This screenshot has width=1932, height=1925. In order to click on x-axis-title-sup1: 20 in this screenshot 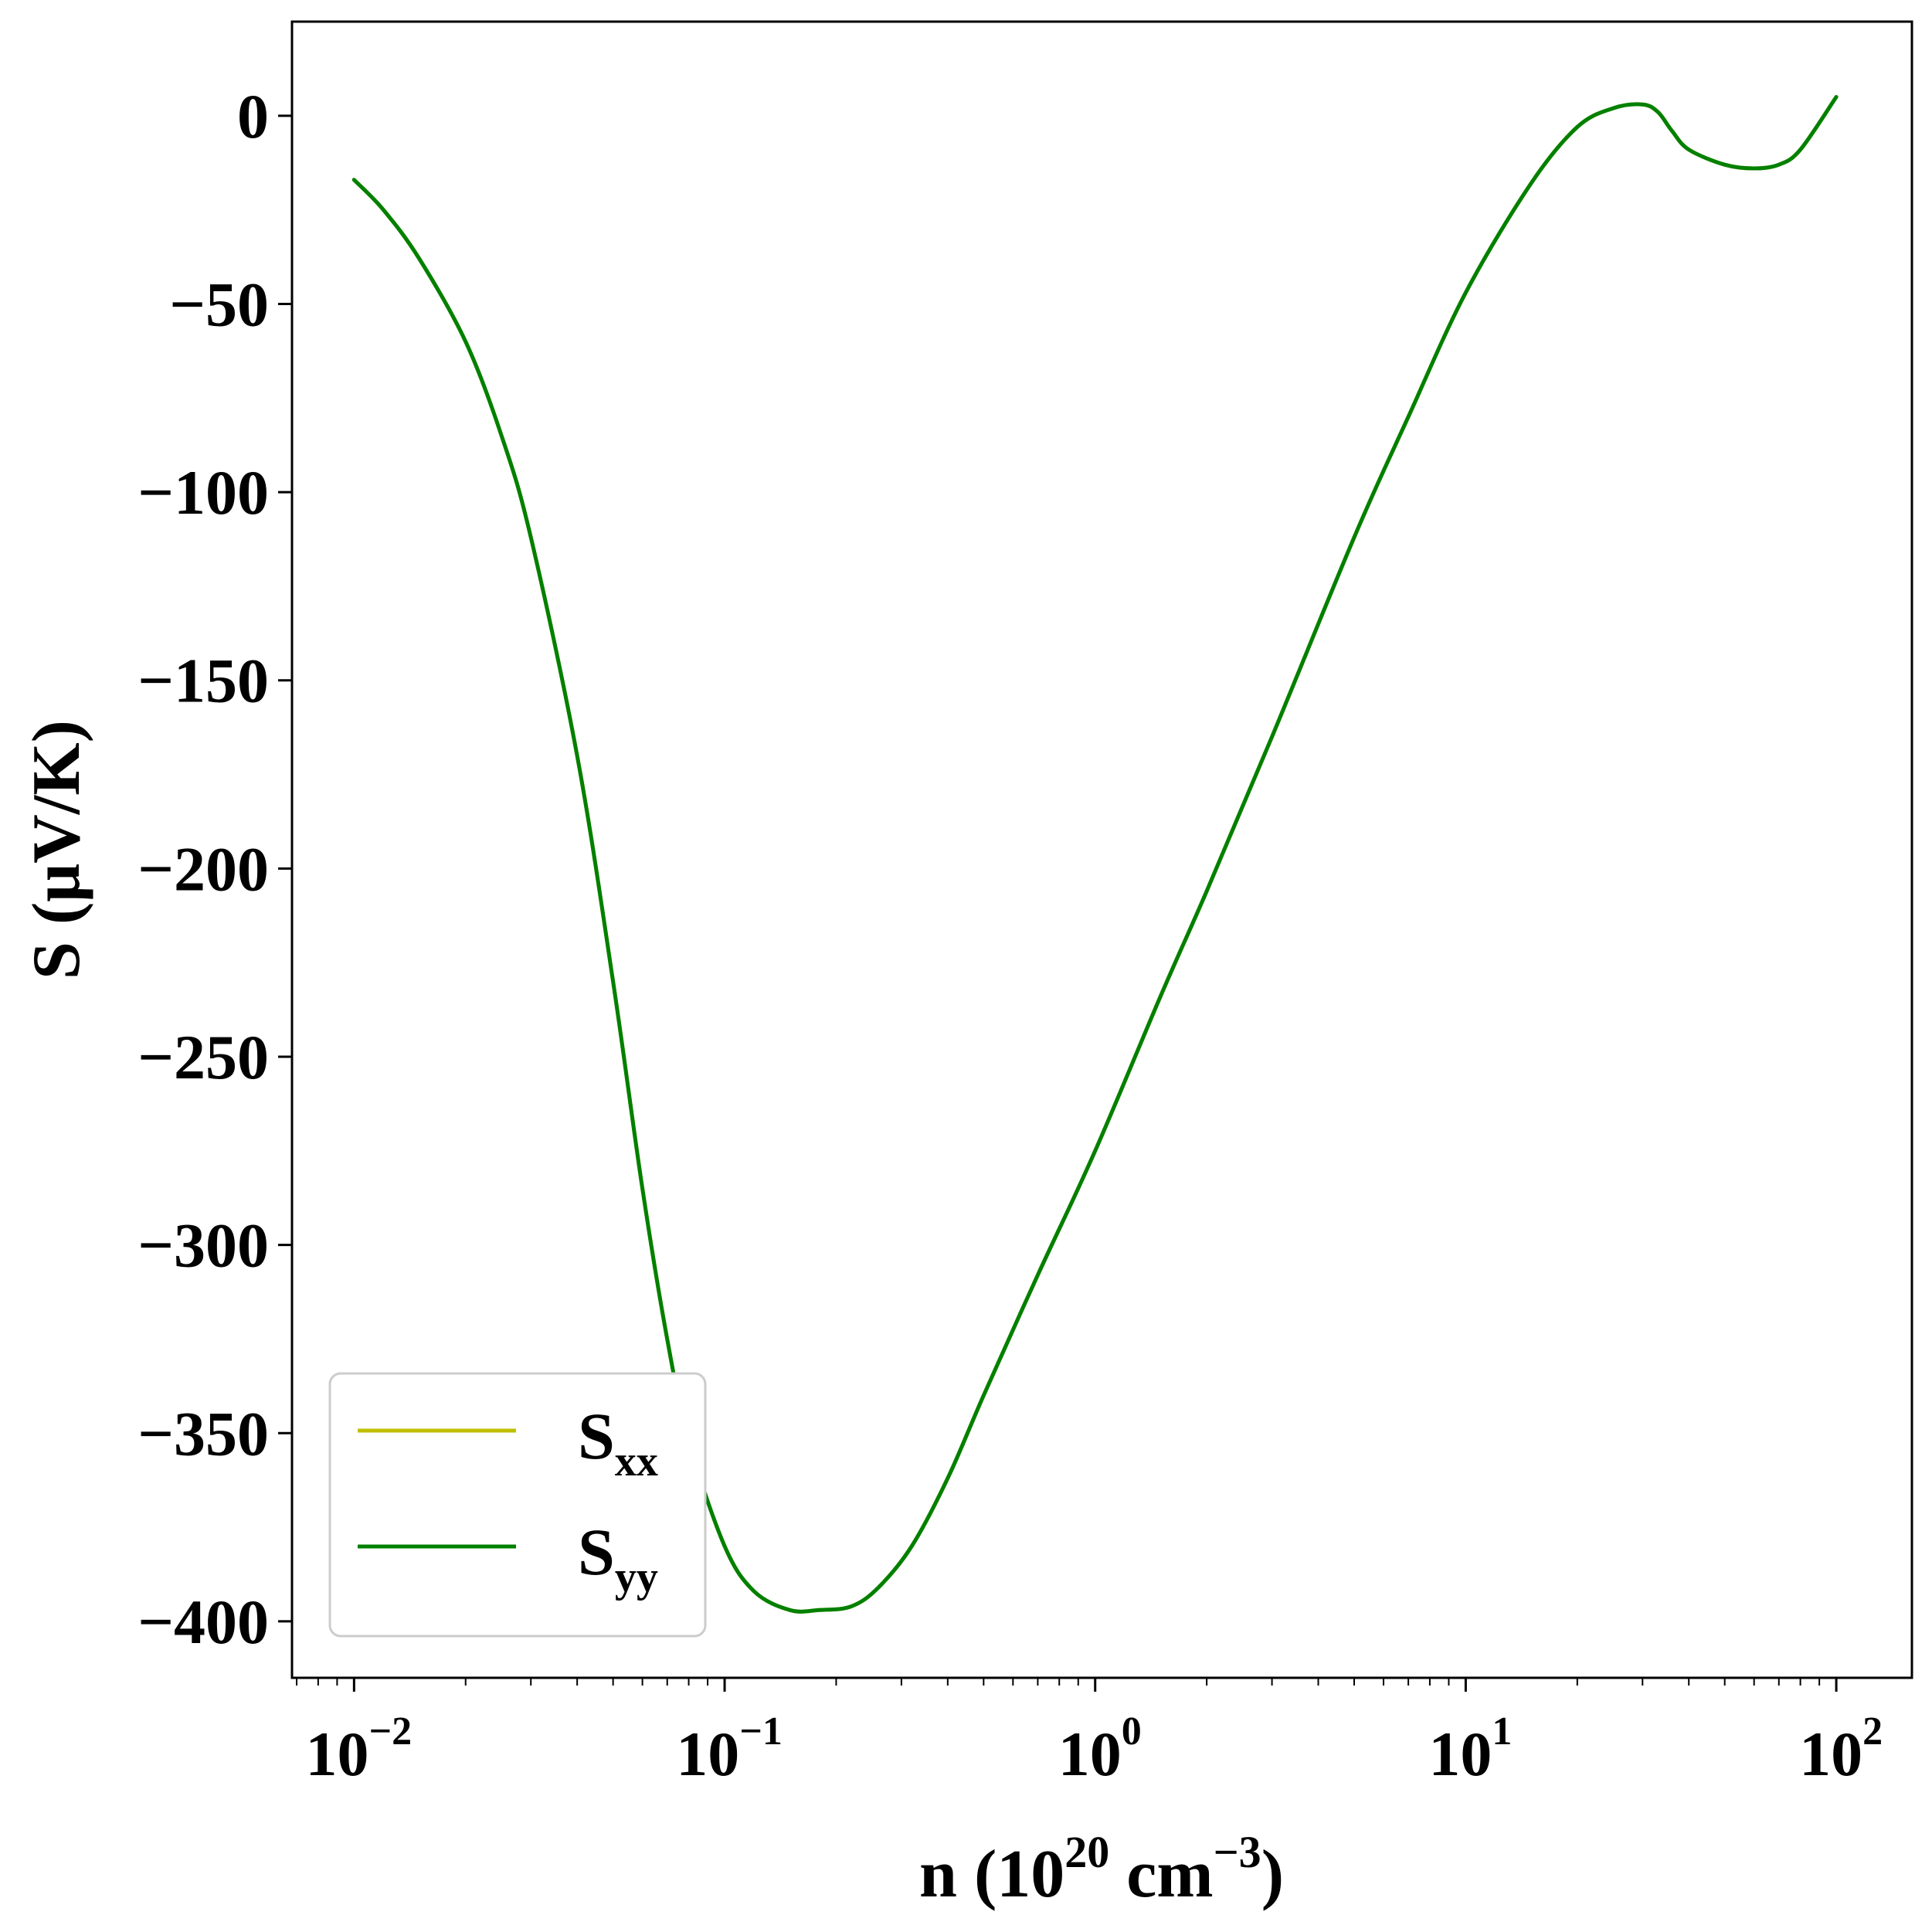, I will do `click(1086, 1852)`.